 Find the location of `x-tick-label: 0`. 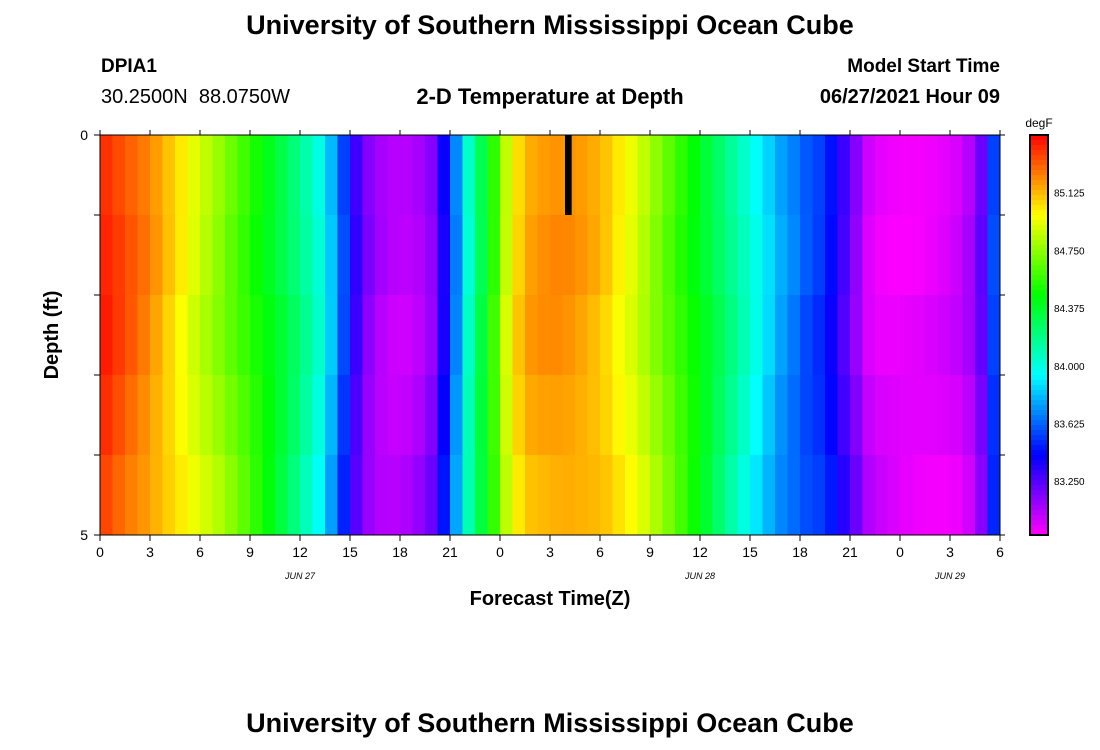

x-tick-label: 0 is located at coordinates (100, 552).